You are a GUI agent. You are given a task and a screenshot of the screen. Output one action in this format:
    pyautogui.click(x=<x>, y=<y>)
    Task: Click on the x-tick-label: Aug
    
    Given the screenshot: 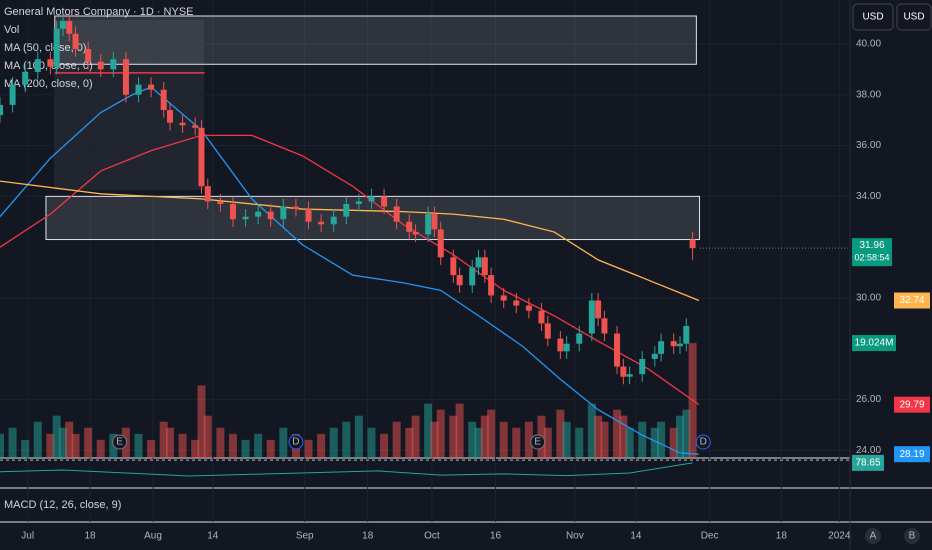 What is the action you would take?
    pyautogui.click(x=153, y=536)
    